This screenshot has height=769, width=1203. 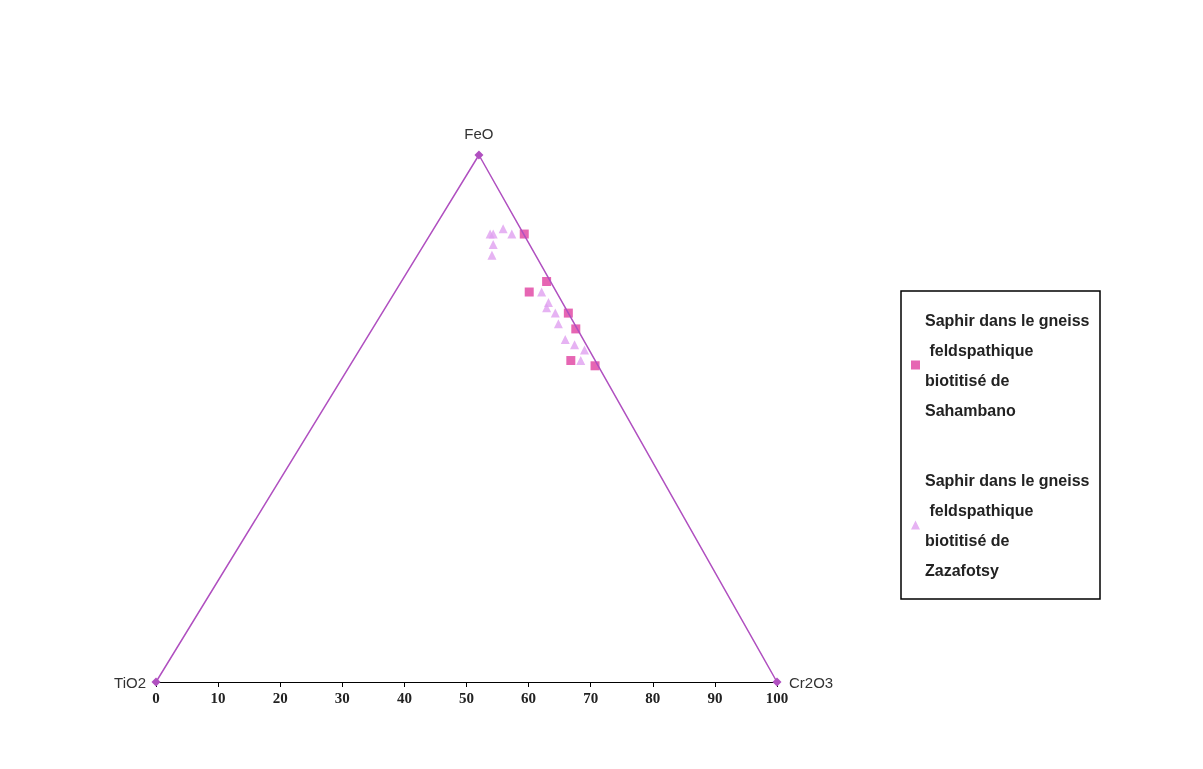 What do you see at coordinates (653, 697) in the screenshot?
I see `x-tick-label: 80` at bounding box center [653, 697].